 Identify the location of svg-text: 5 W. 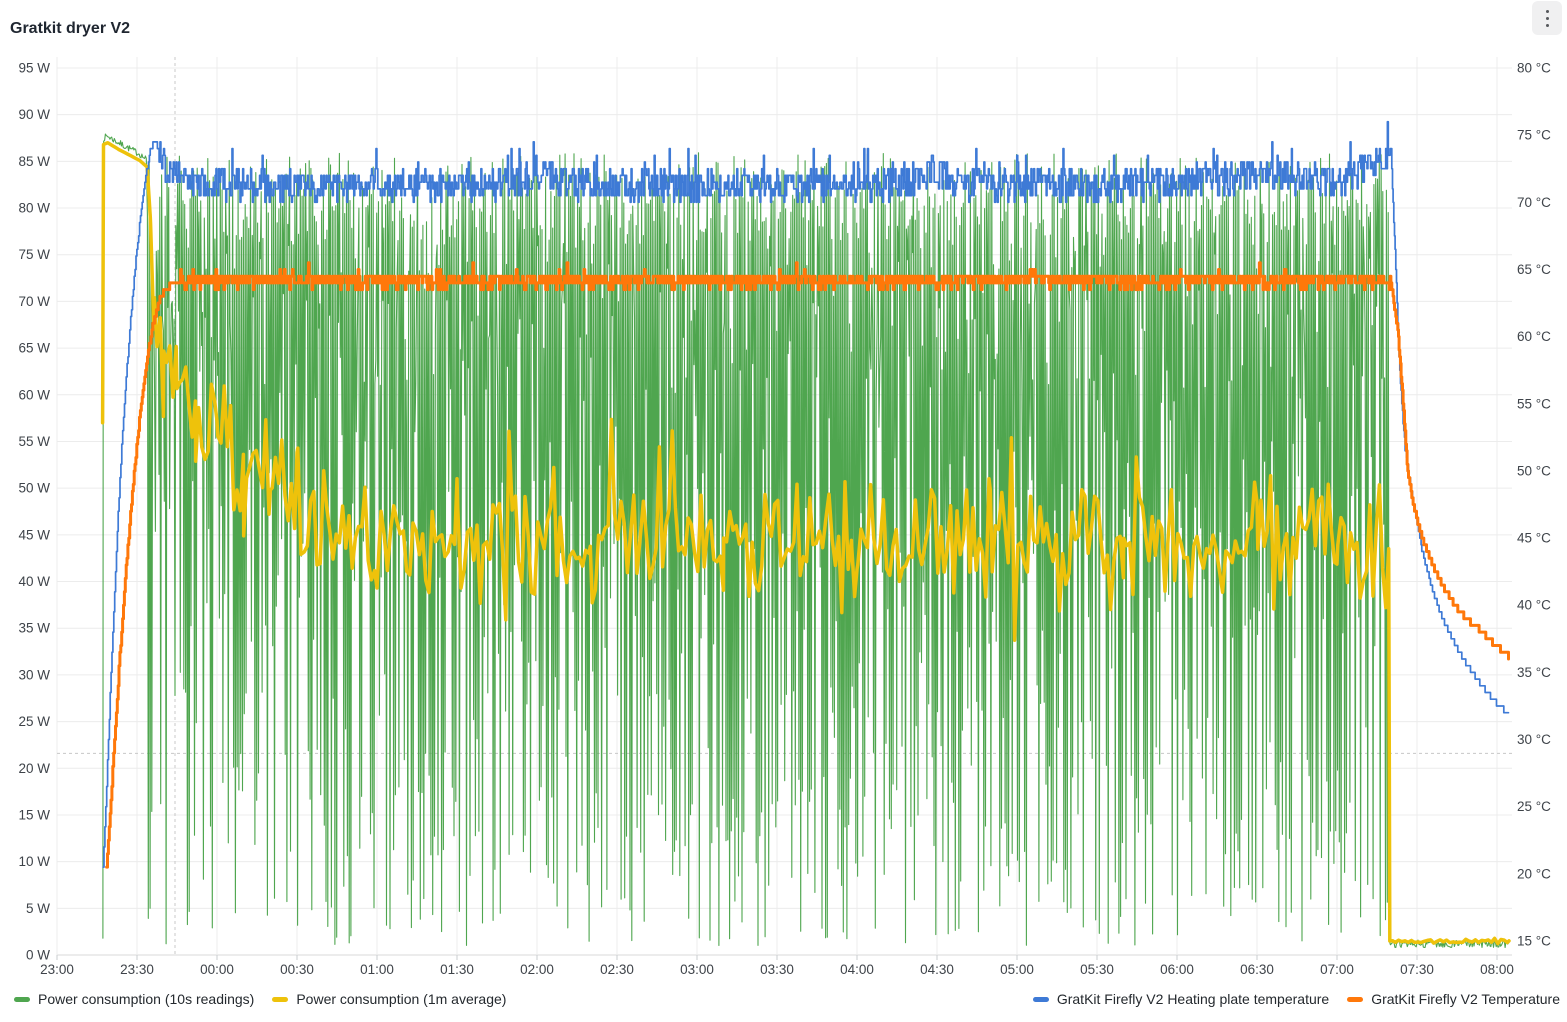
(38, 908).